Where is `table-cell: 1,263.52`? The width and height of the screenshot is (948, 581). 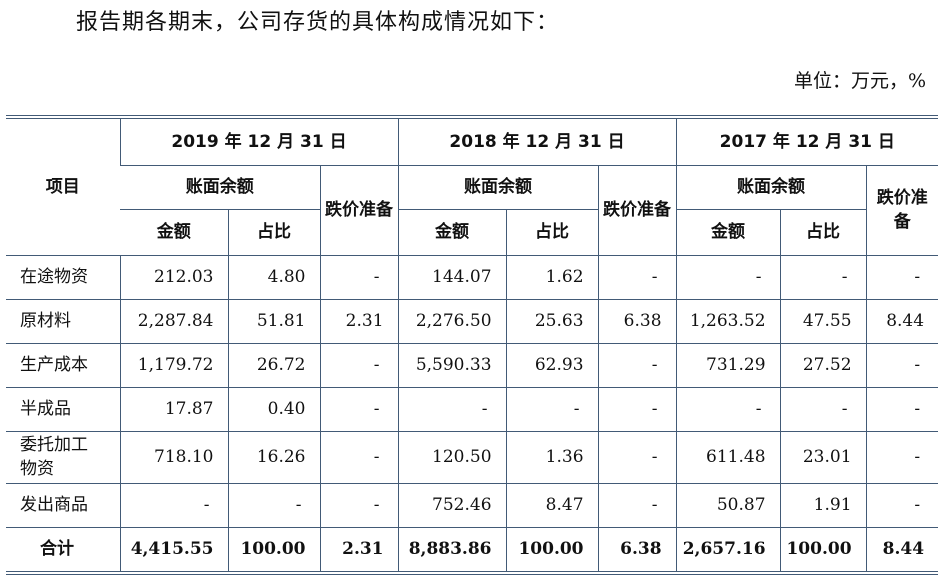 table-cell: 1,263.52 is located at coordinates (728, 321).